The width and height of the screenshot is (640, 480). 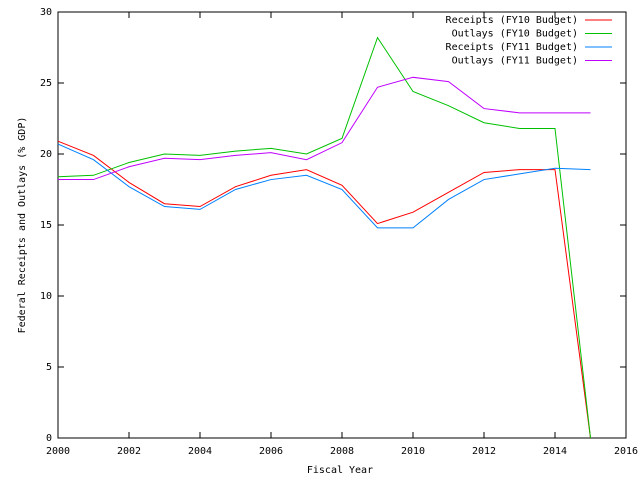 I want to click on y-tick-label: 20, so click(x=46, y=154).